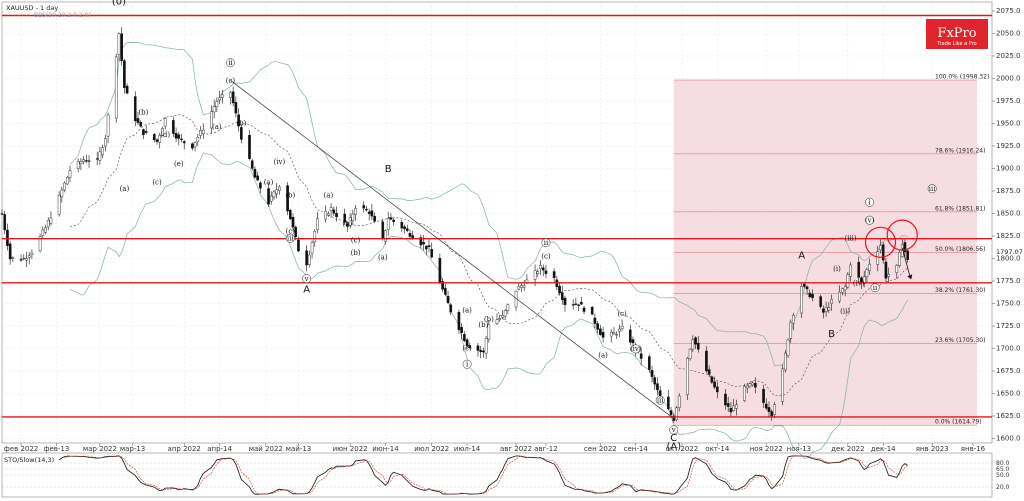  What do you see at coordinates (132, 449) in the screenshot?
I see `x-tick-label: мар-13` at bounding box center [132, 449].